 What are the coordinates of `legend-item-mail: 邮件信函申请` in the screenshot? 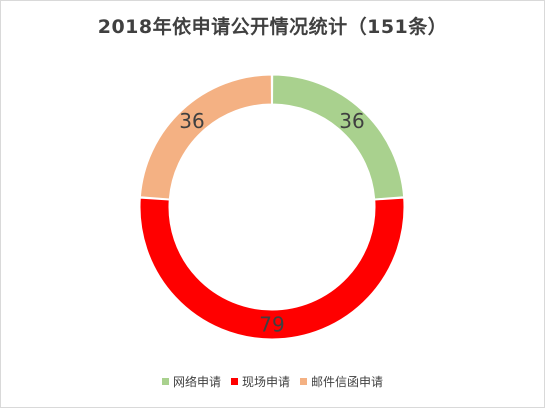 It's located at (341, 381).